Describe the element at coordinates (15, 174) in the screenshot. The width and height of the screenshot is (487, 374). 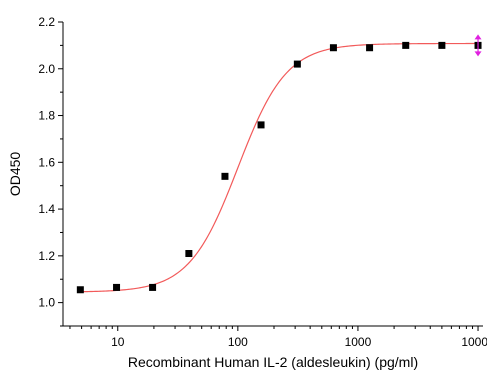
I see `y-axis-title: OD450` at that location.